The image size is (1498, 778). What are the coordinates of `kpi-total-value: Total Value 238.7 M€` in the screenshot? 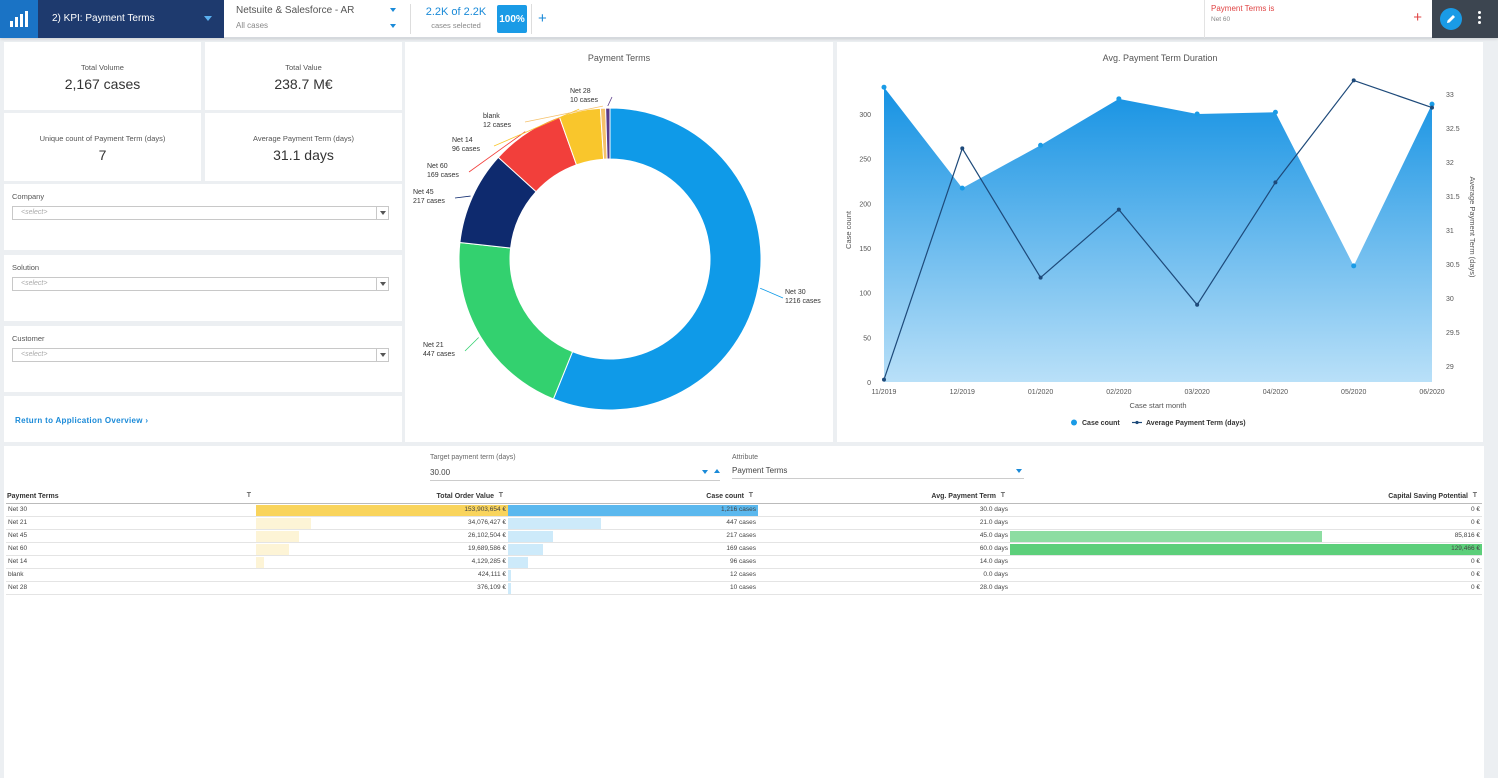 It's located at (303, 76).